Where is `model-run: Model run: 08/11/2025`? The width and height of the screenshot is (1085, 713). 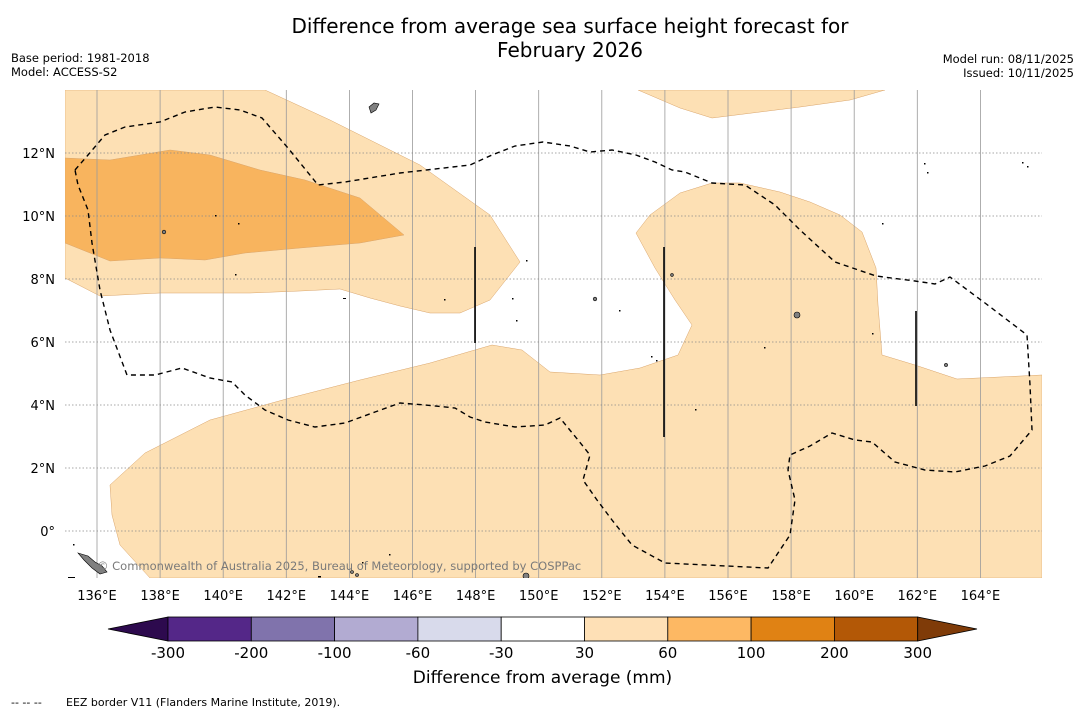 model-run: Model run: 08/11/2025 is located at coordinates (1008, 59).